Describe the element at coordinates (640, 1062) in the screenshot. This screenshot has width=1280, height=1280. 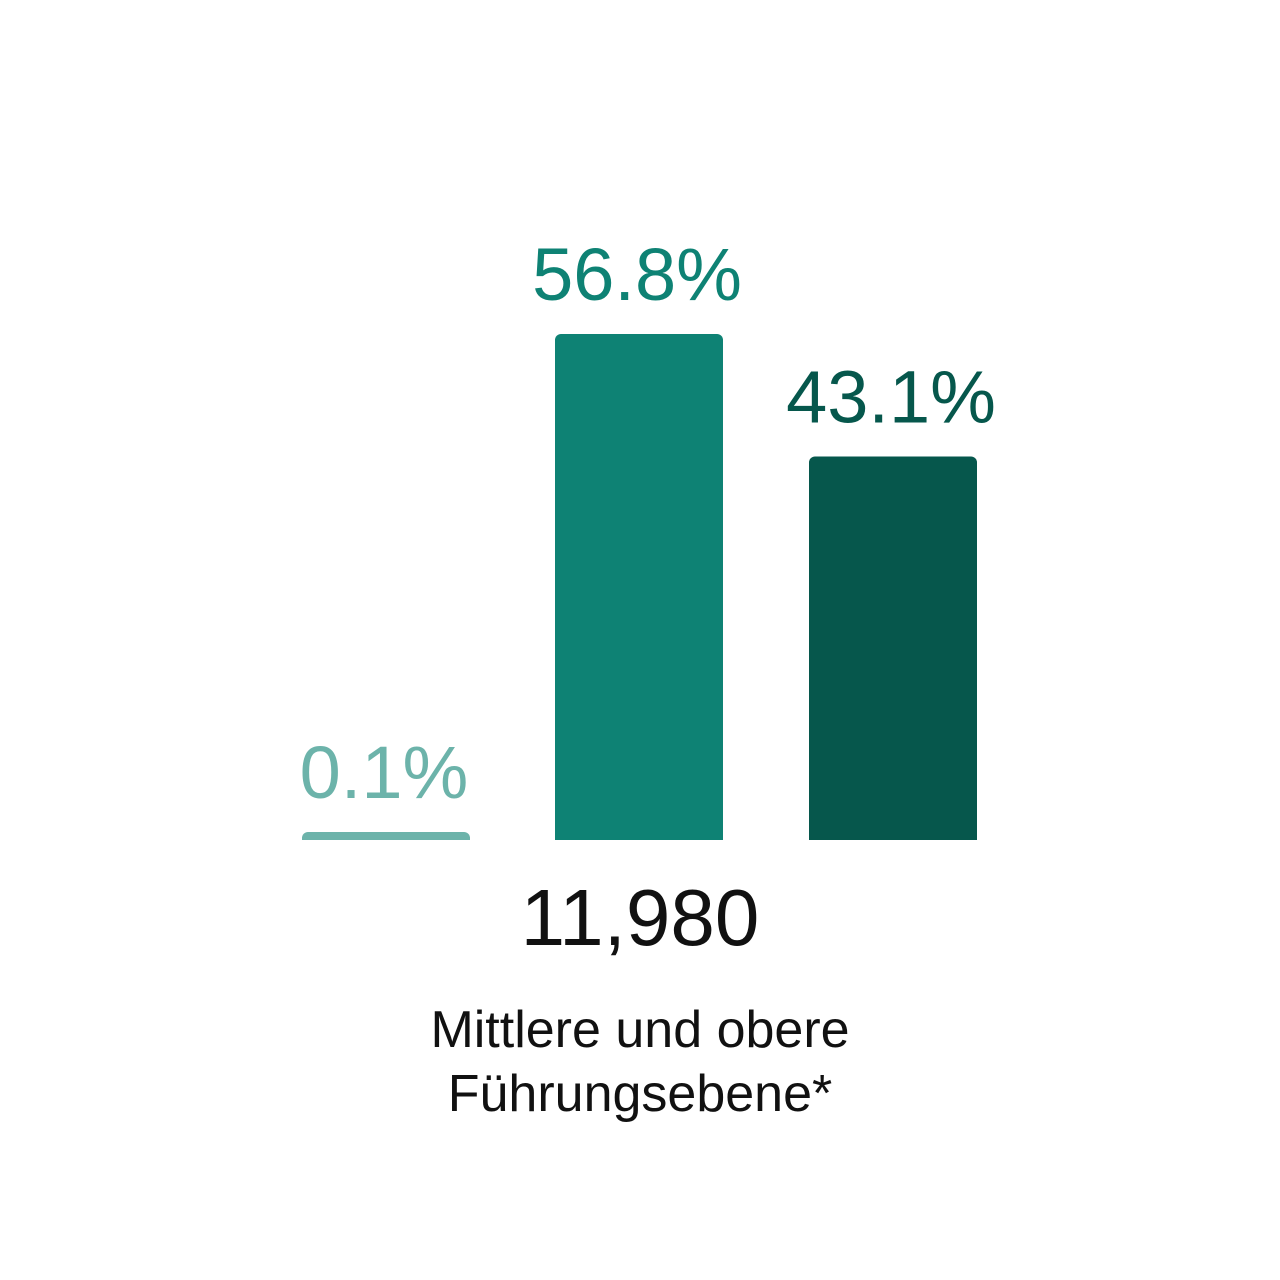
I see `category-label: Mittlere und obere Führungsebene*` at that location.